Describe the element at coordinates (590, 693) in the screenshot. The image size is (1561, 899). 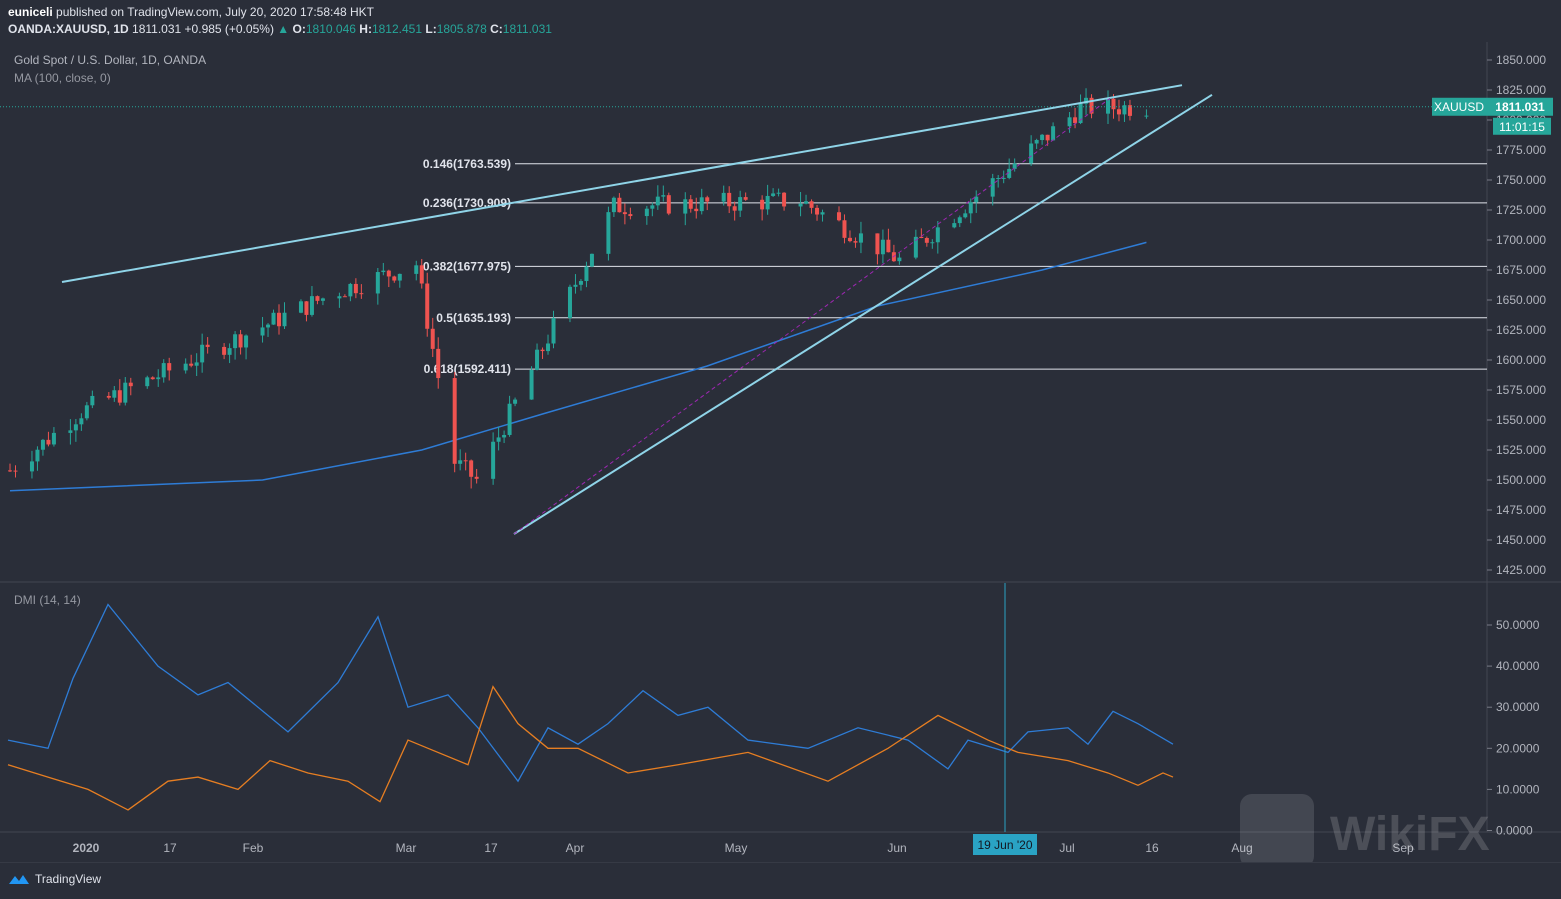
I see `dmi-series-line` at that location.